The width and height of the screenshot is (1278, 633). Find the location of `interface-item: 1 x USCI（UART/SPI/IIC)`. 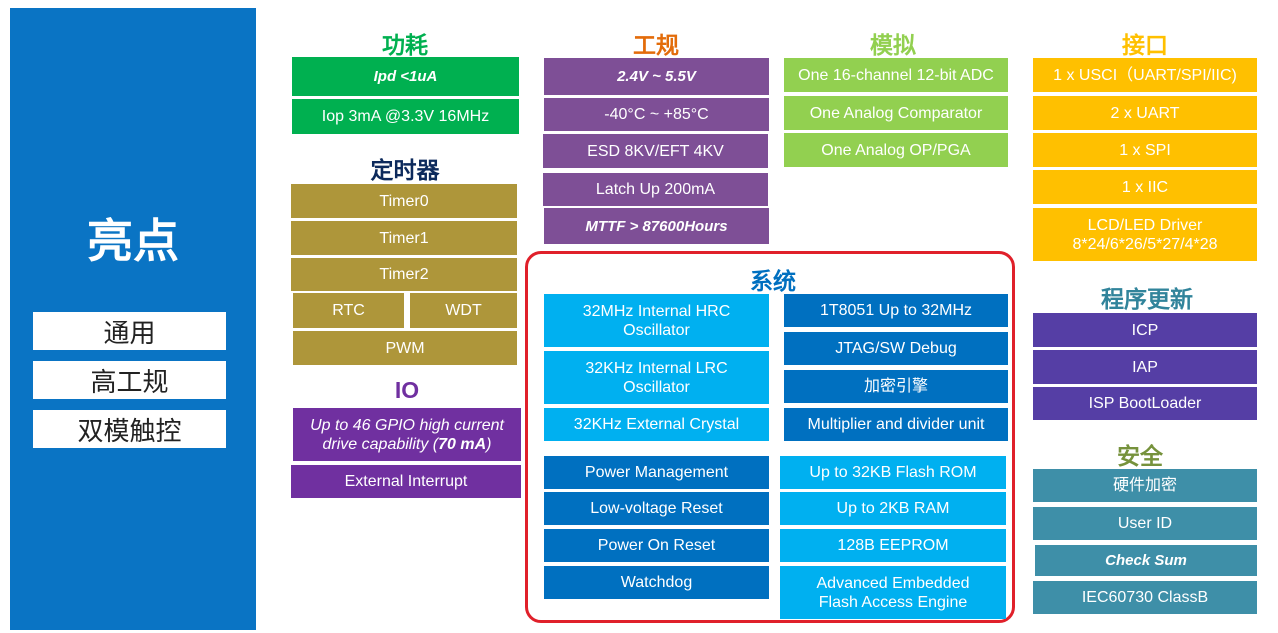

interface-item: 1 x USCI（UART/SPI/IIC) is located at coordinates (1145, 75).